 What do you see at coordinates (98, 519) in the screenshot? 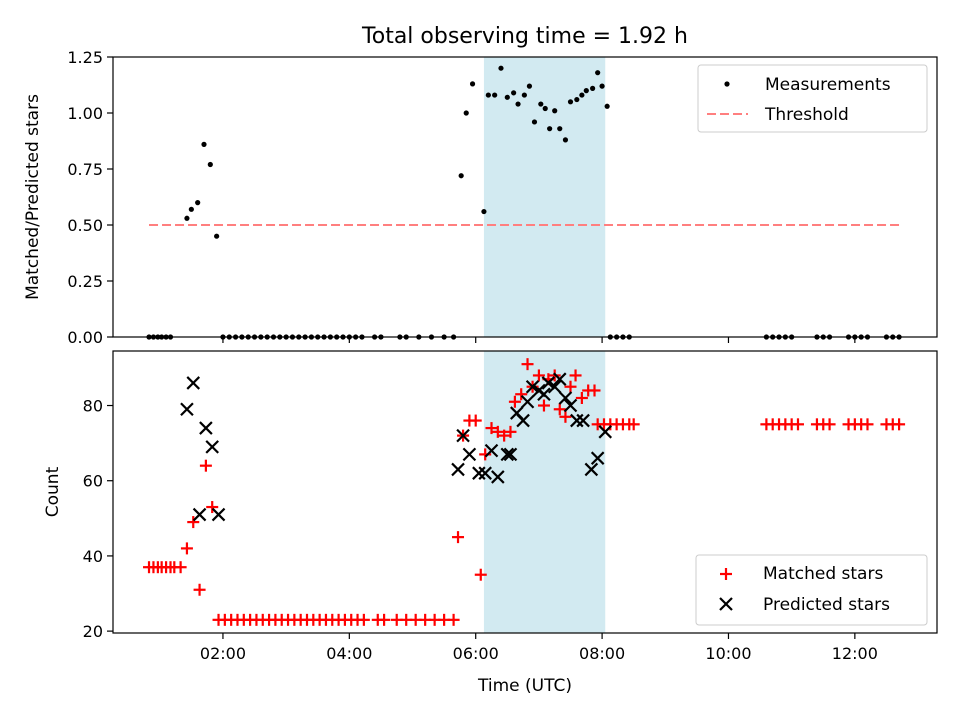
I see `bottom-y-axis-ticks: 20 40 60 80` at bounding box center [98, 519].